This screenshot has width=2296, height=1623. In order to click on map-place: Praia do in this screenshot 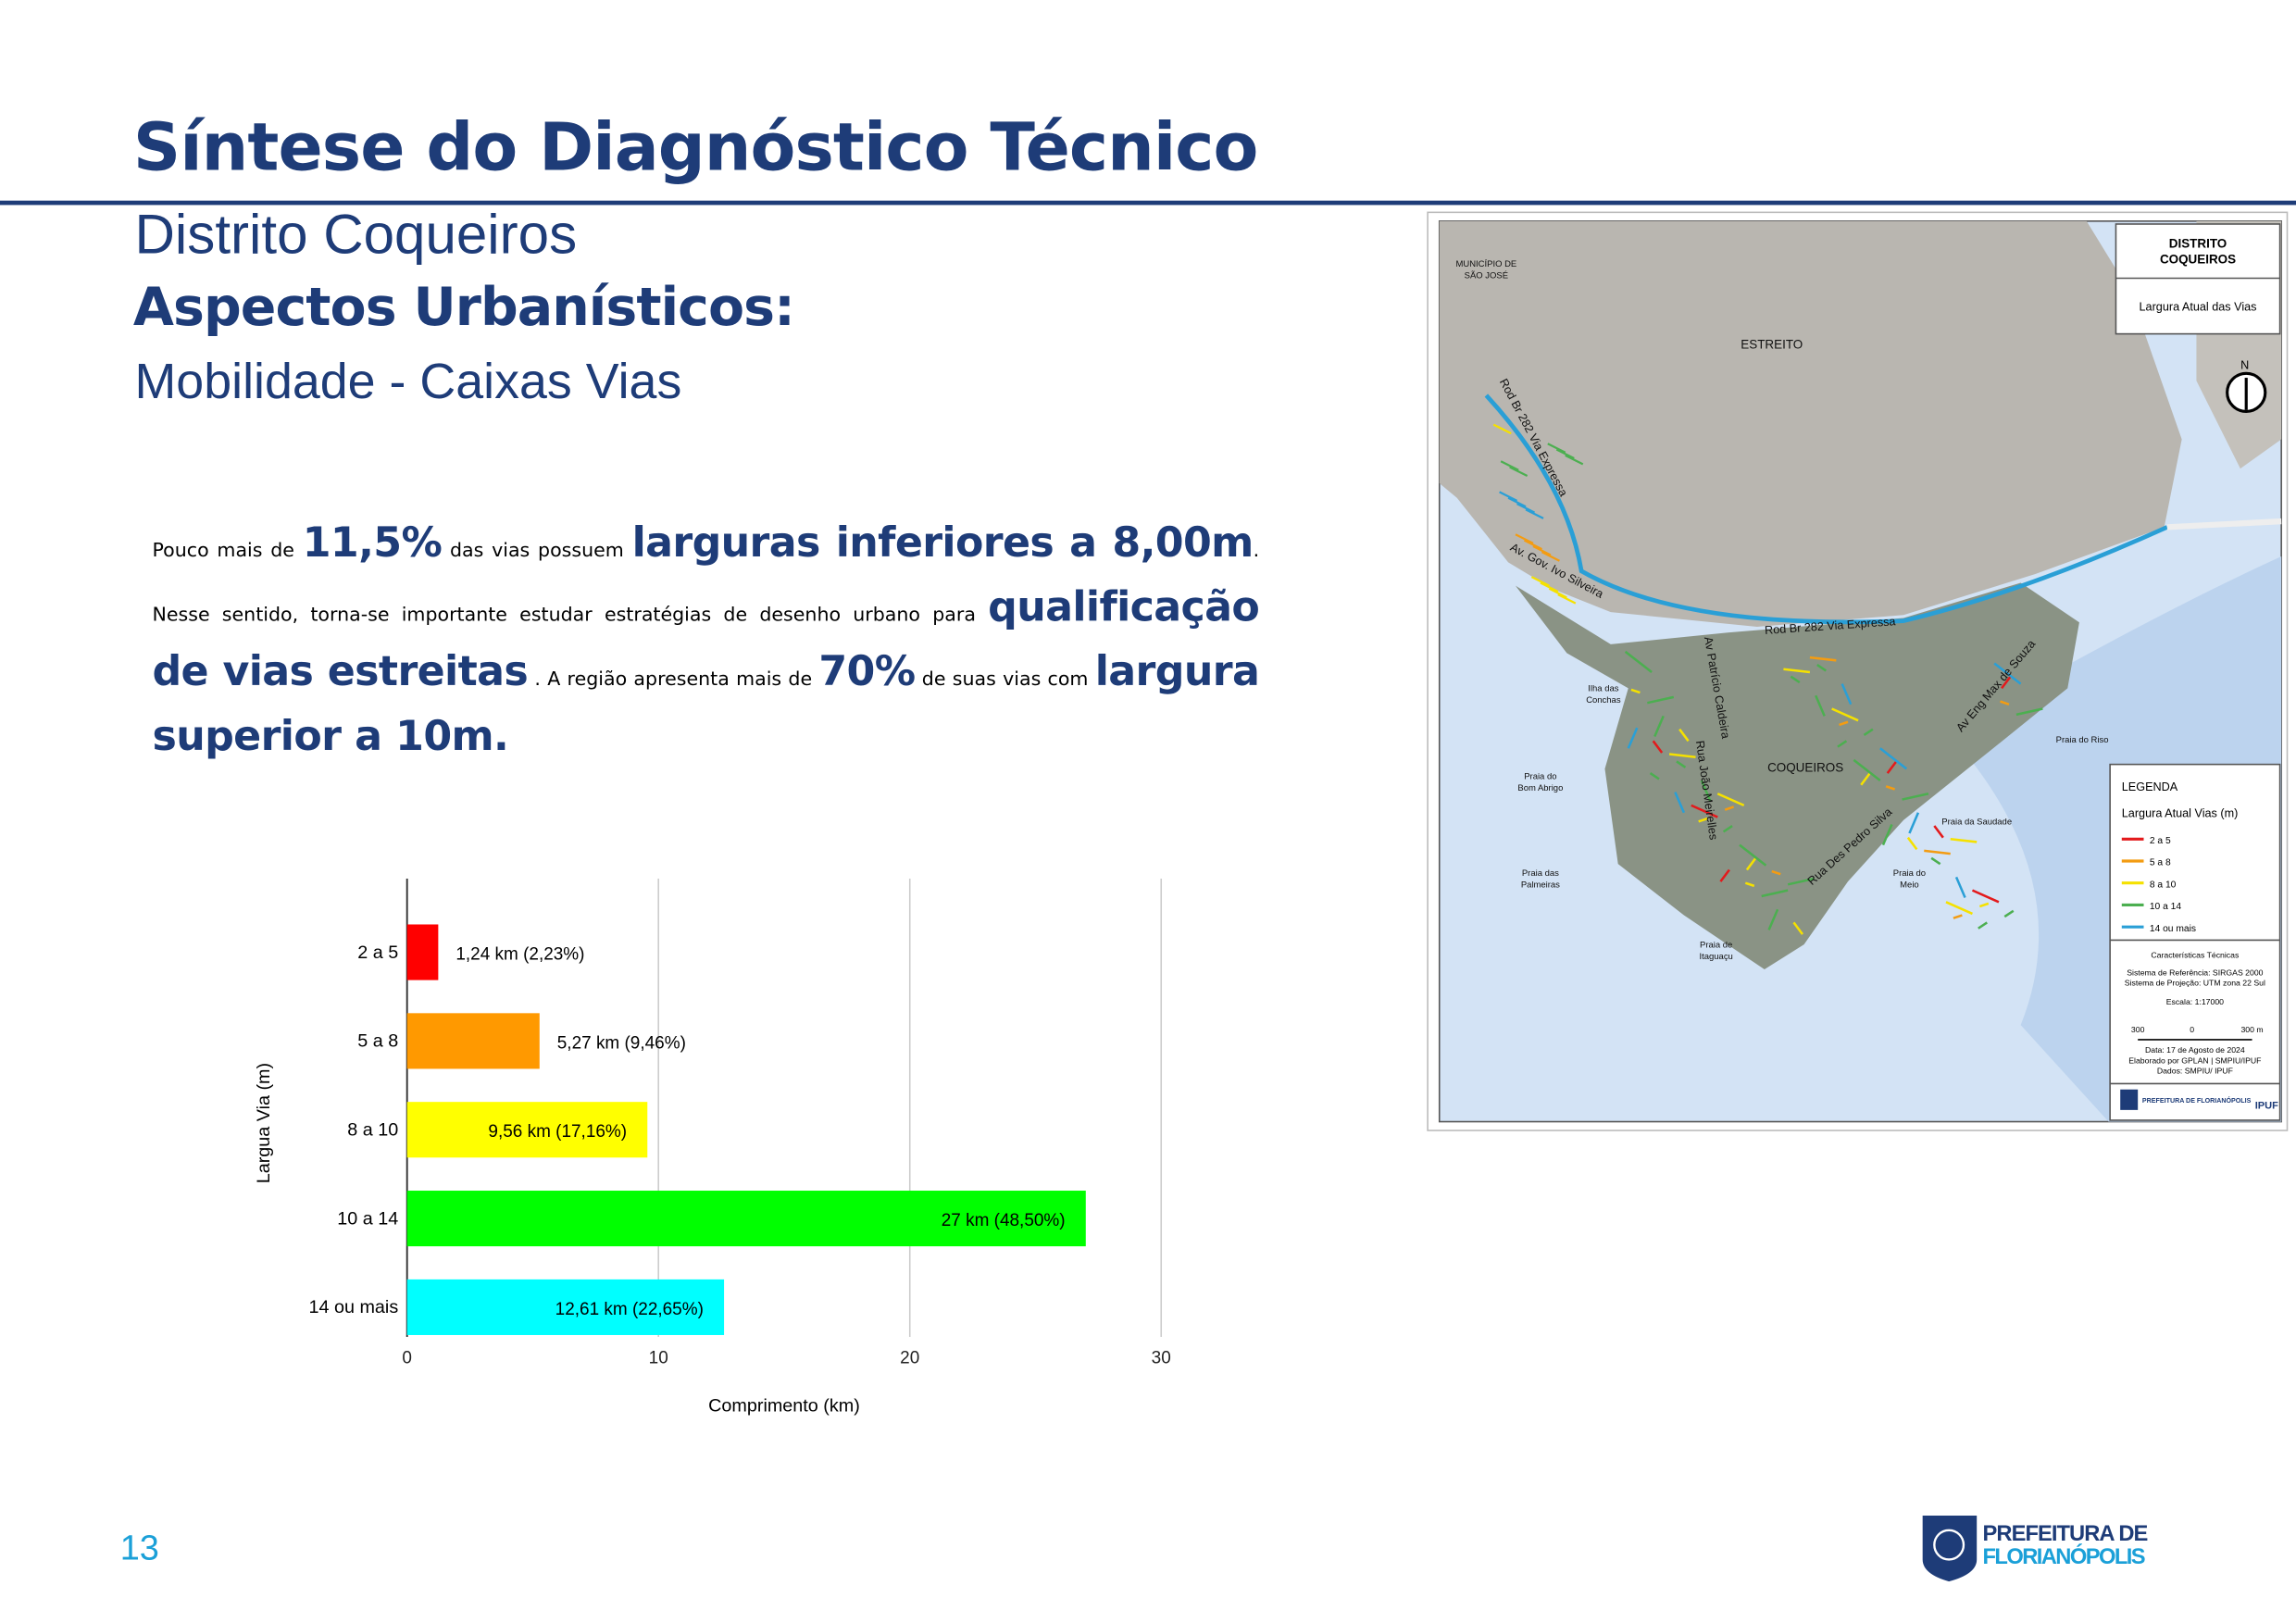, I will do `click(1909, 874)`.